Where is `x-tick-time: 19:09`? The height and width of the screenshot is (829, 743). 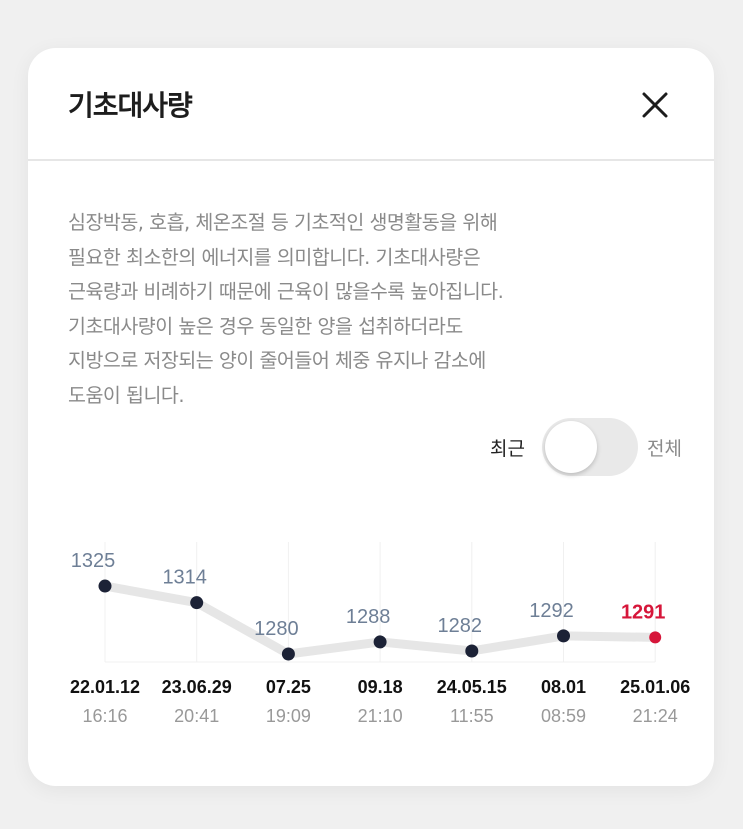
x-tick-time: 19:09 is located at coordinates (288, 716).